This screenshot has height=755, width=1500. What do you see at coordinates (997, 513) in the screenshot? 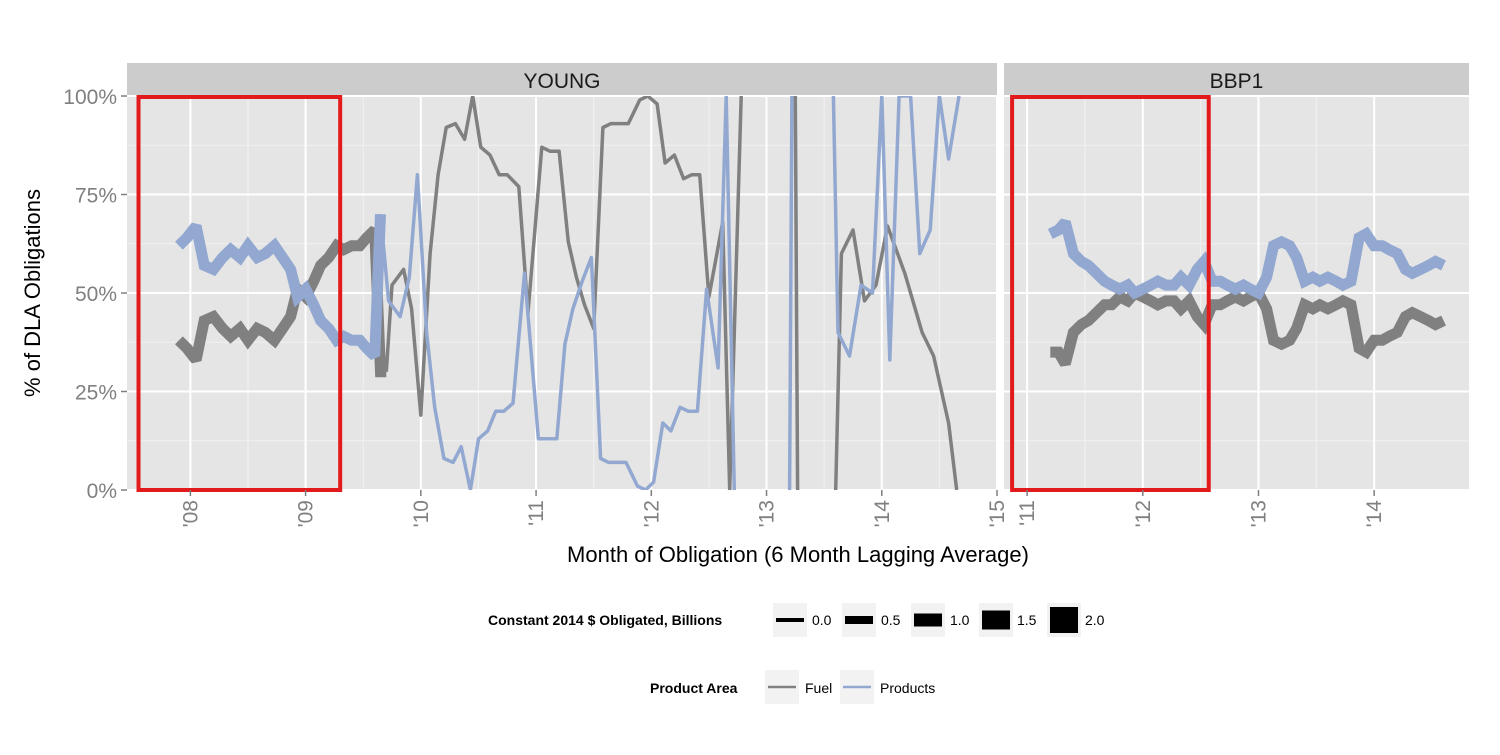
I see `x-tick-label: '15` at bounding box center [997, 513].